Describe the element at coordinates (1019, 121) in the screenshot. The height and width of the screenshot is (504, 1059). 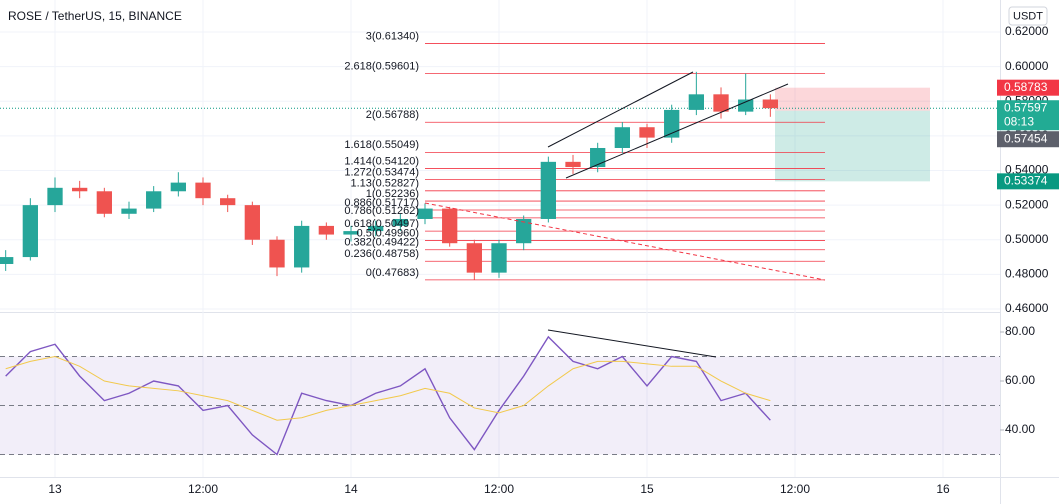
I see `countdown-label: 08:13` at that location.